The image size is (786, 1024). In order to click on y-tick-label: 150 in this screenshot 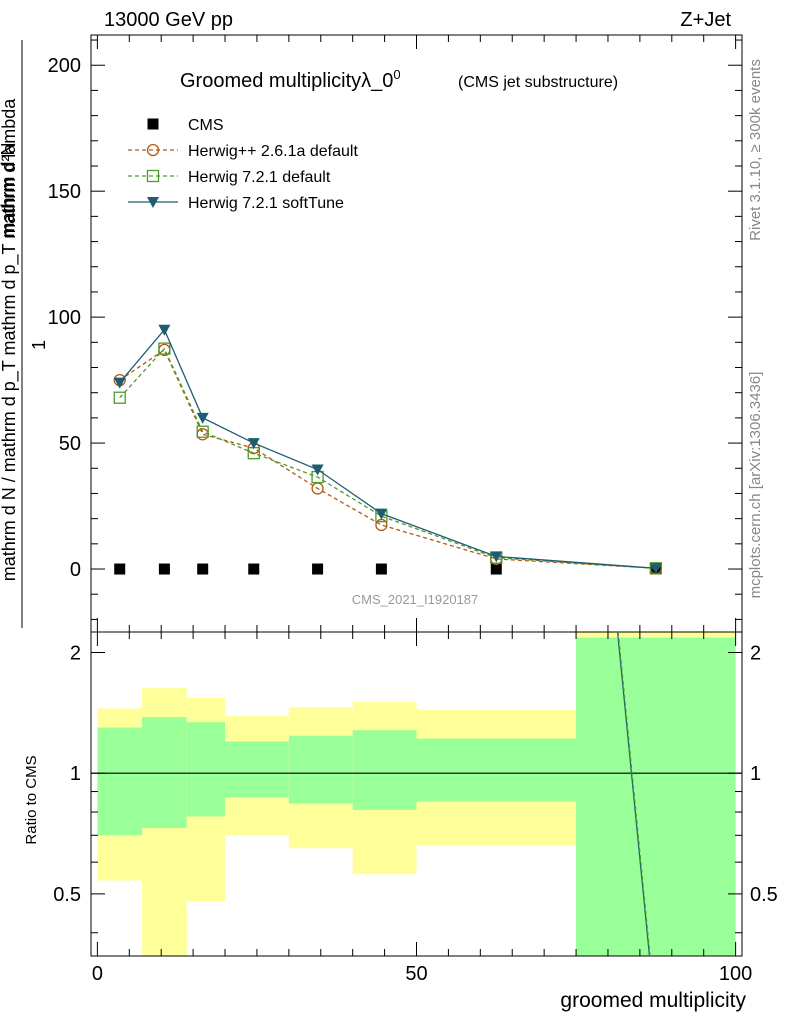, I will do `click(64, 192)`.